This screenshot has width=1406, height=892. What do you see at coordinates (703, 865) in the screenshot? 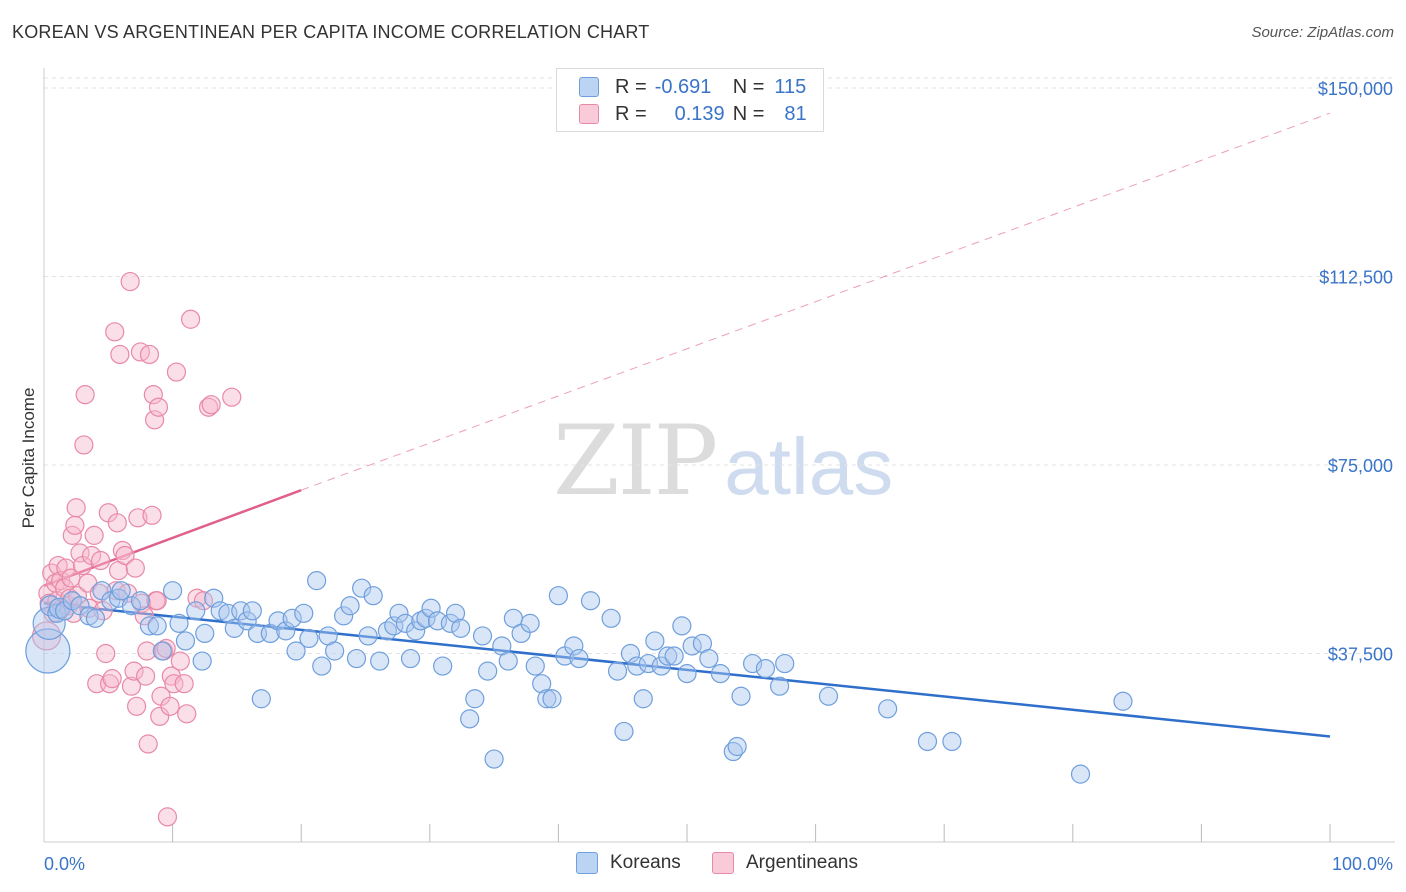
I see `series-legend: Koreans Argentineans` at bounding box center [703, 865].